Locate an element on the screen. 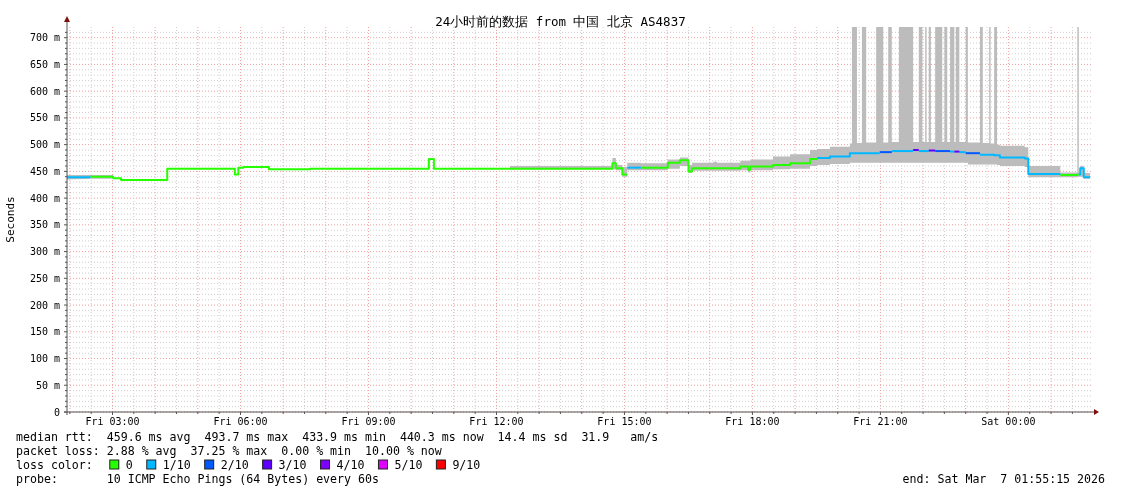 This screenshot has width=1121, height=494. annotation: end: Sat Mar 7 01:55:15 2026 is located at coordinates (1003, 479).